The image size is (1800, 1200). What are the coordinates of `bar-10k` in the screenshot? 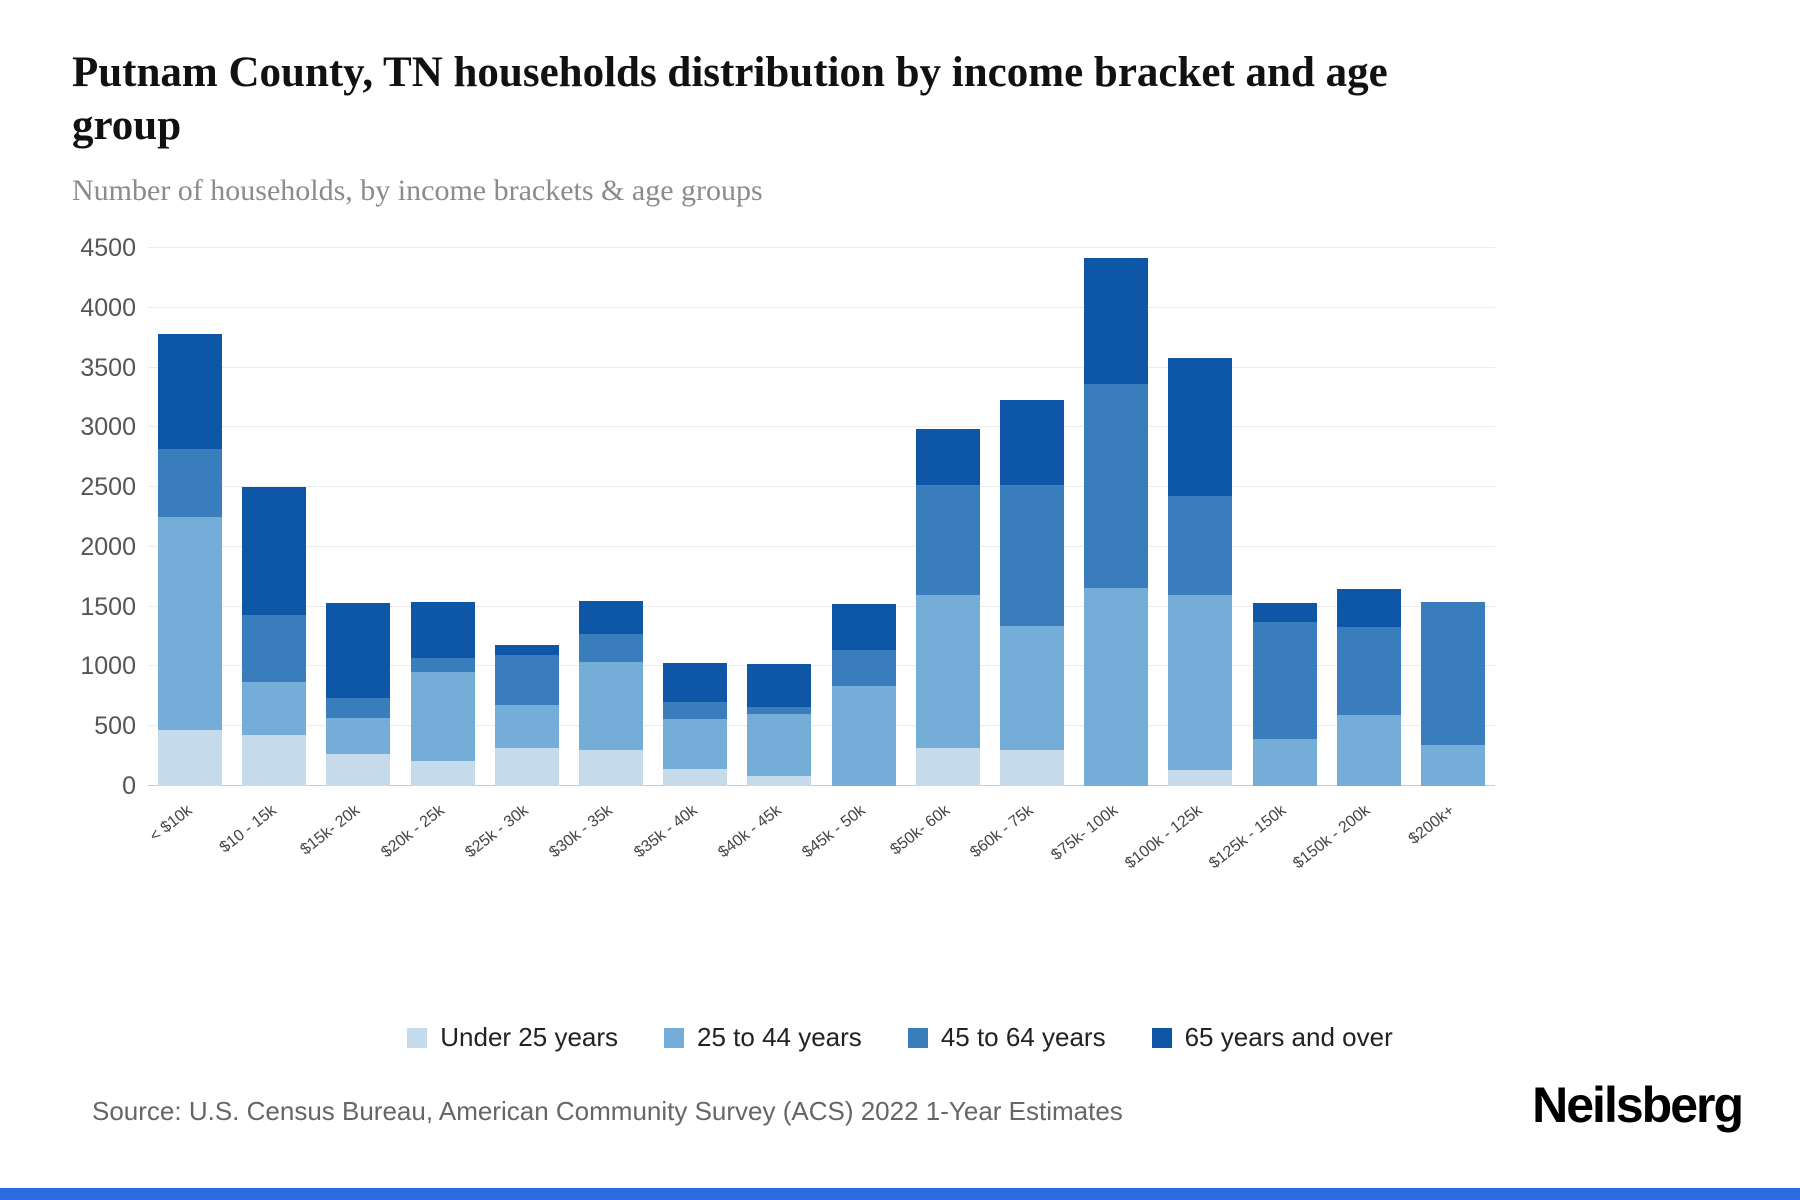 It's located at (190, 560).